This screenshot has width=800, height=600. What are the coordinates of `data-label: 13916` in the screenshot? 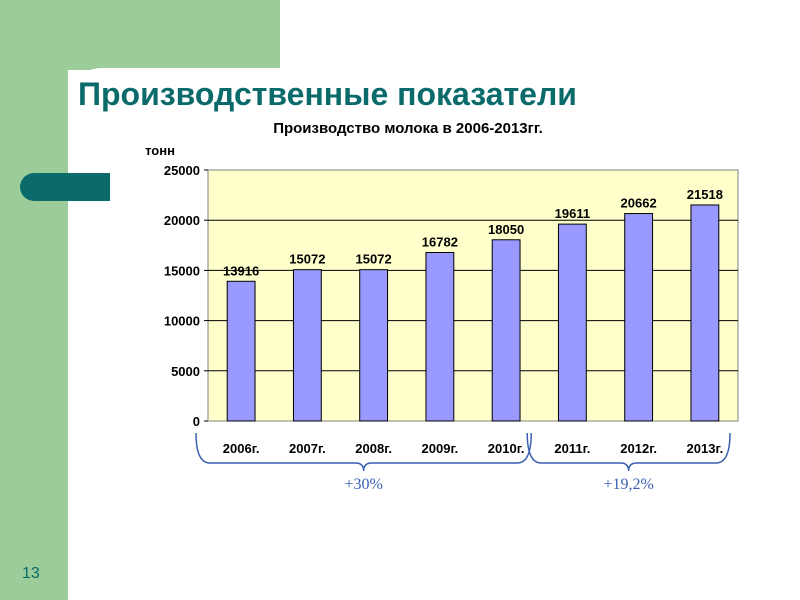 It's located at (241, 270).